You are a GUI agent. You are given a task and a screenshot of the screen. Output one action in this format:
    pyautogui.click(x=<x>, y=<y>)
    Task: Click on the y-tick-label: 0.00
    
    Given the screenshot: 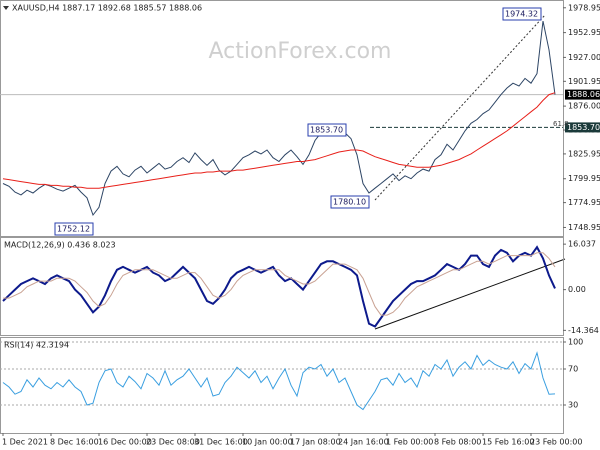 What is the action you would take?
    pyautogui.click(x=577, y=289)
    